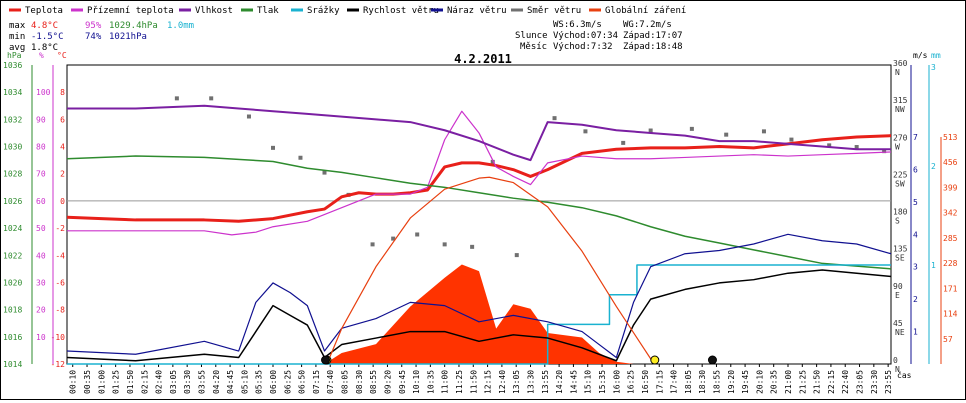 This screenshot has height=403, width=966. Describe the element at coordinates (41, 174) in the screenshot. I see `humidity-tick: 70` at that location.